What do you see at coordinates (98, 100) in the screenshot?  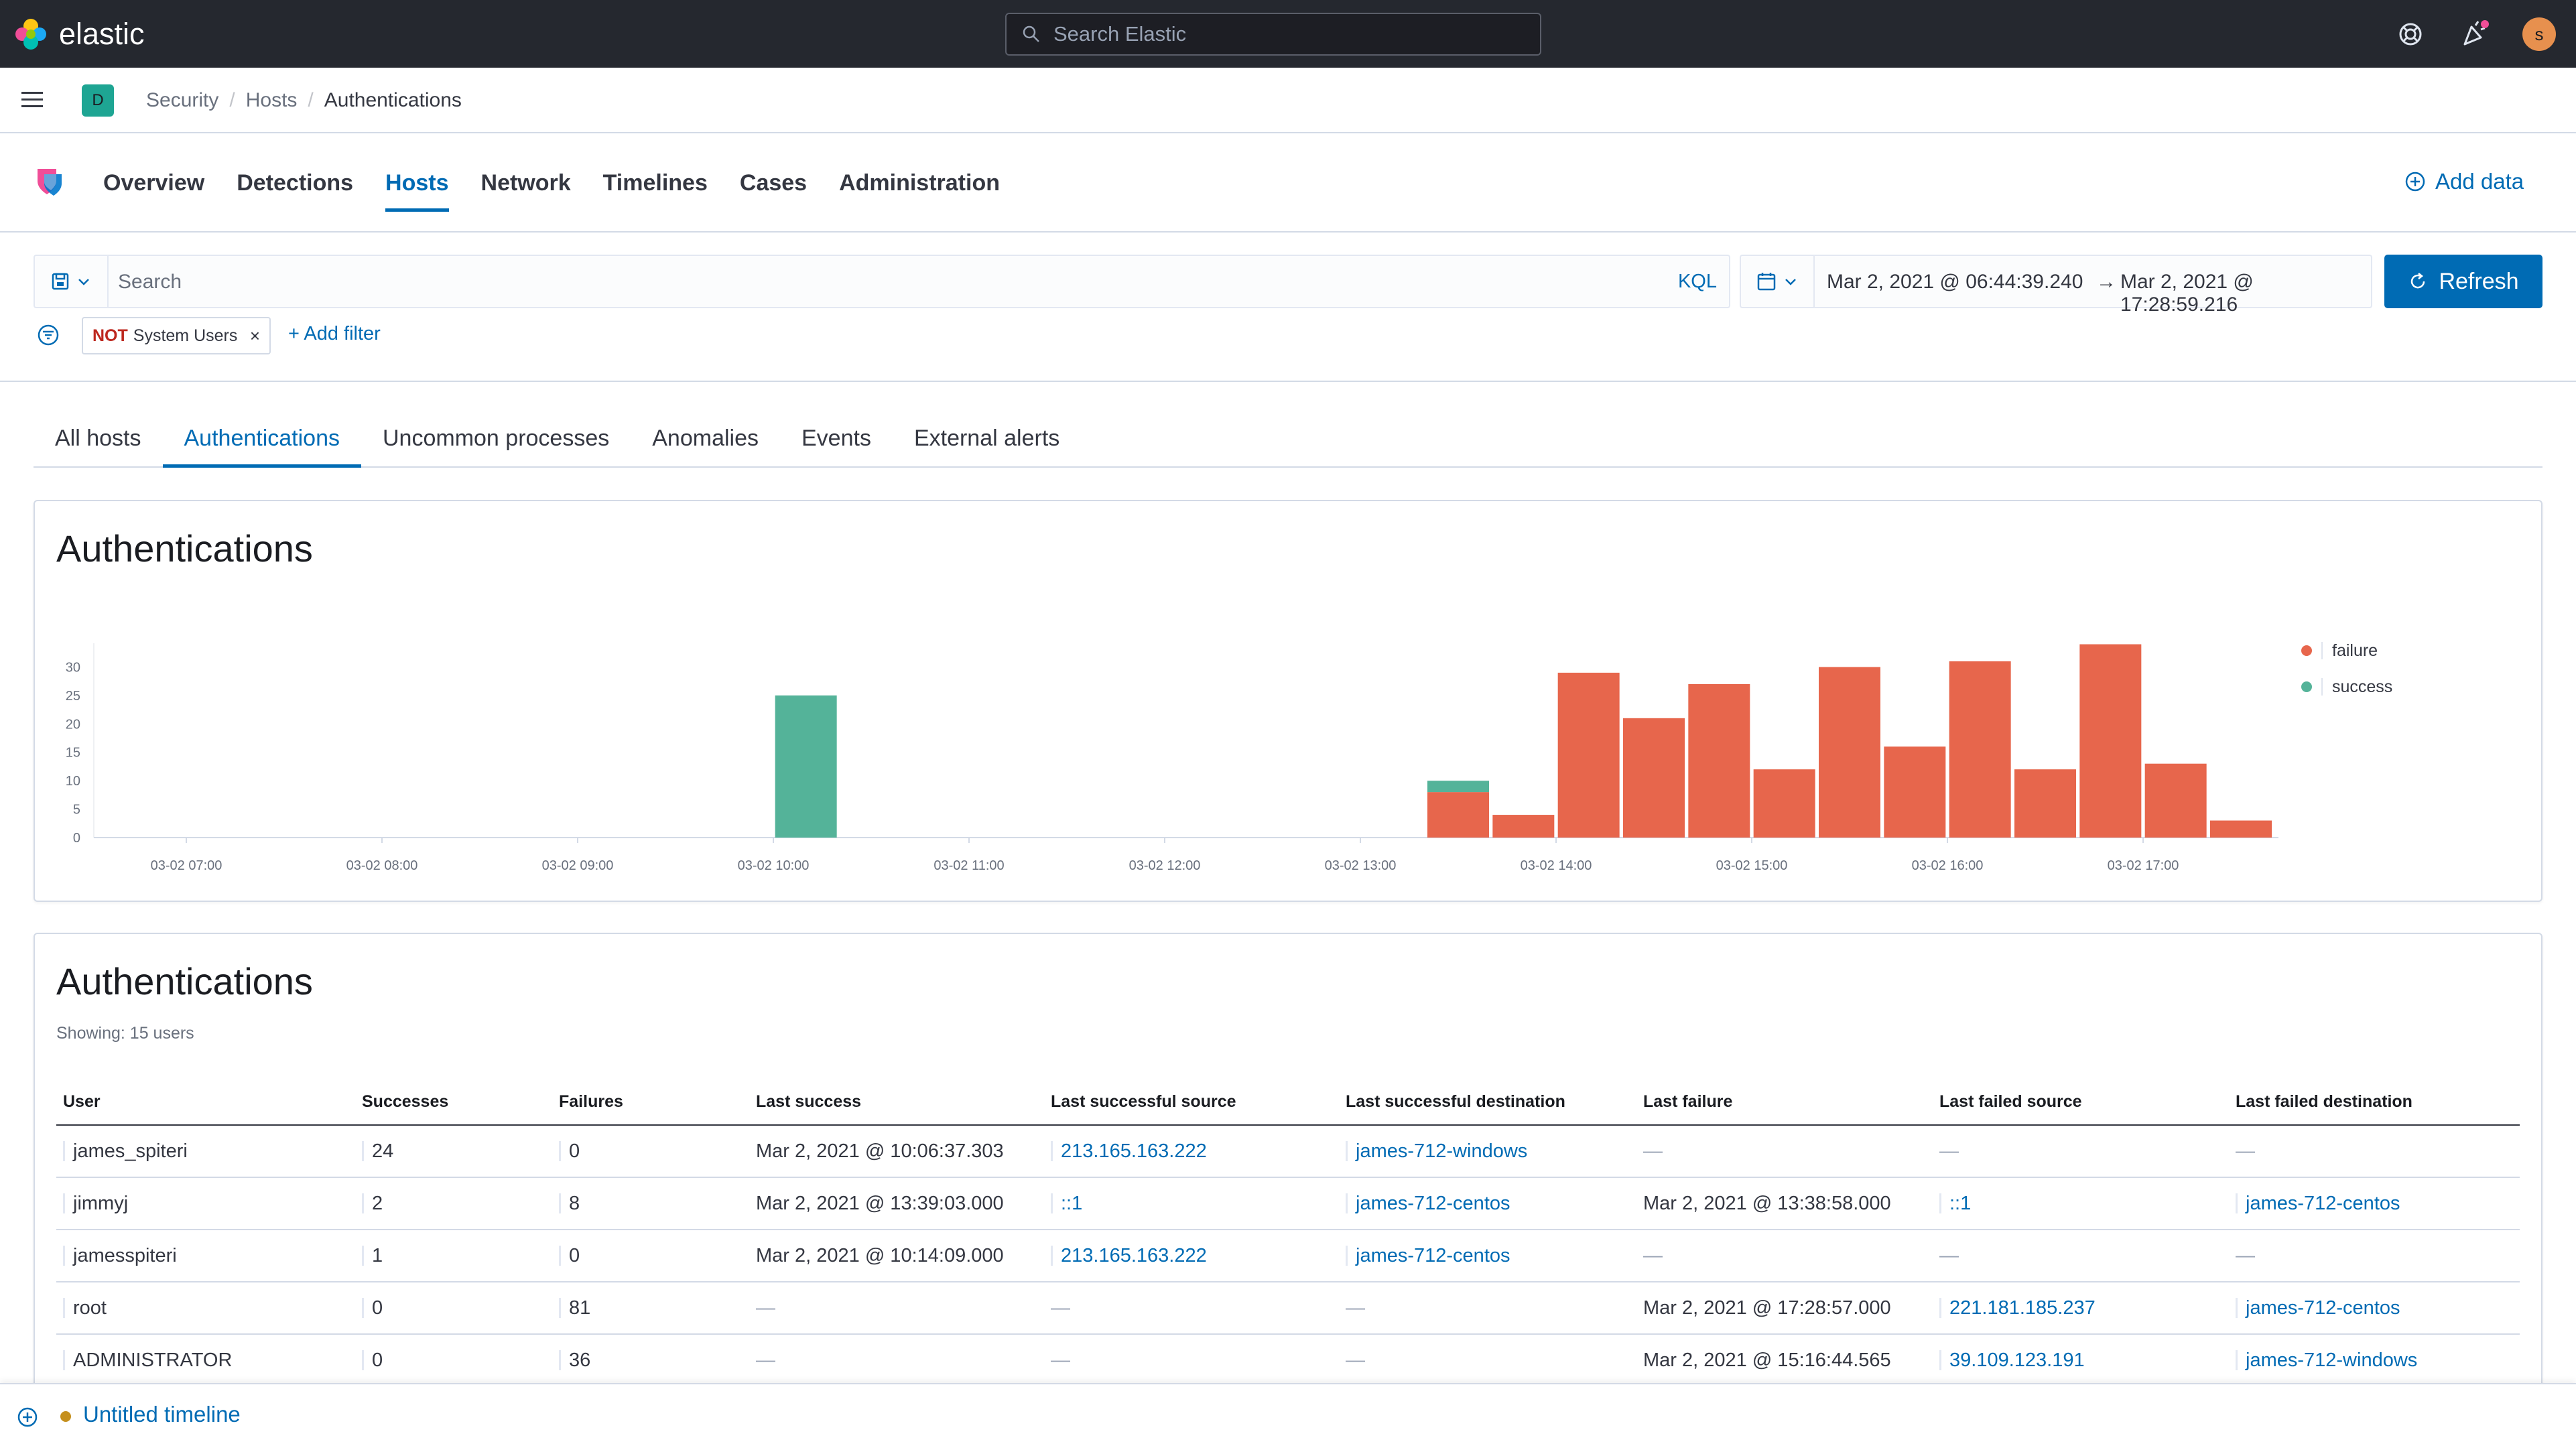 I see `space-avatar: D` at bounding box center [98, 100].